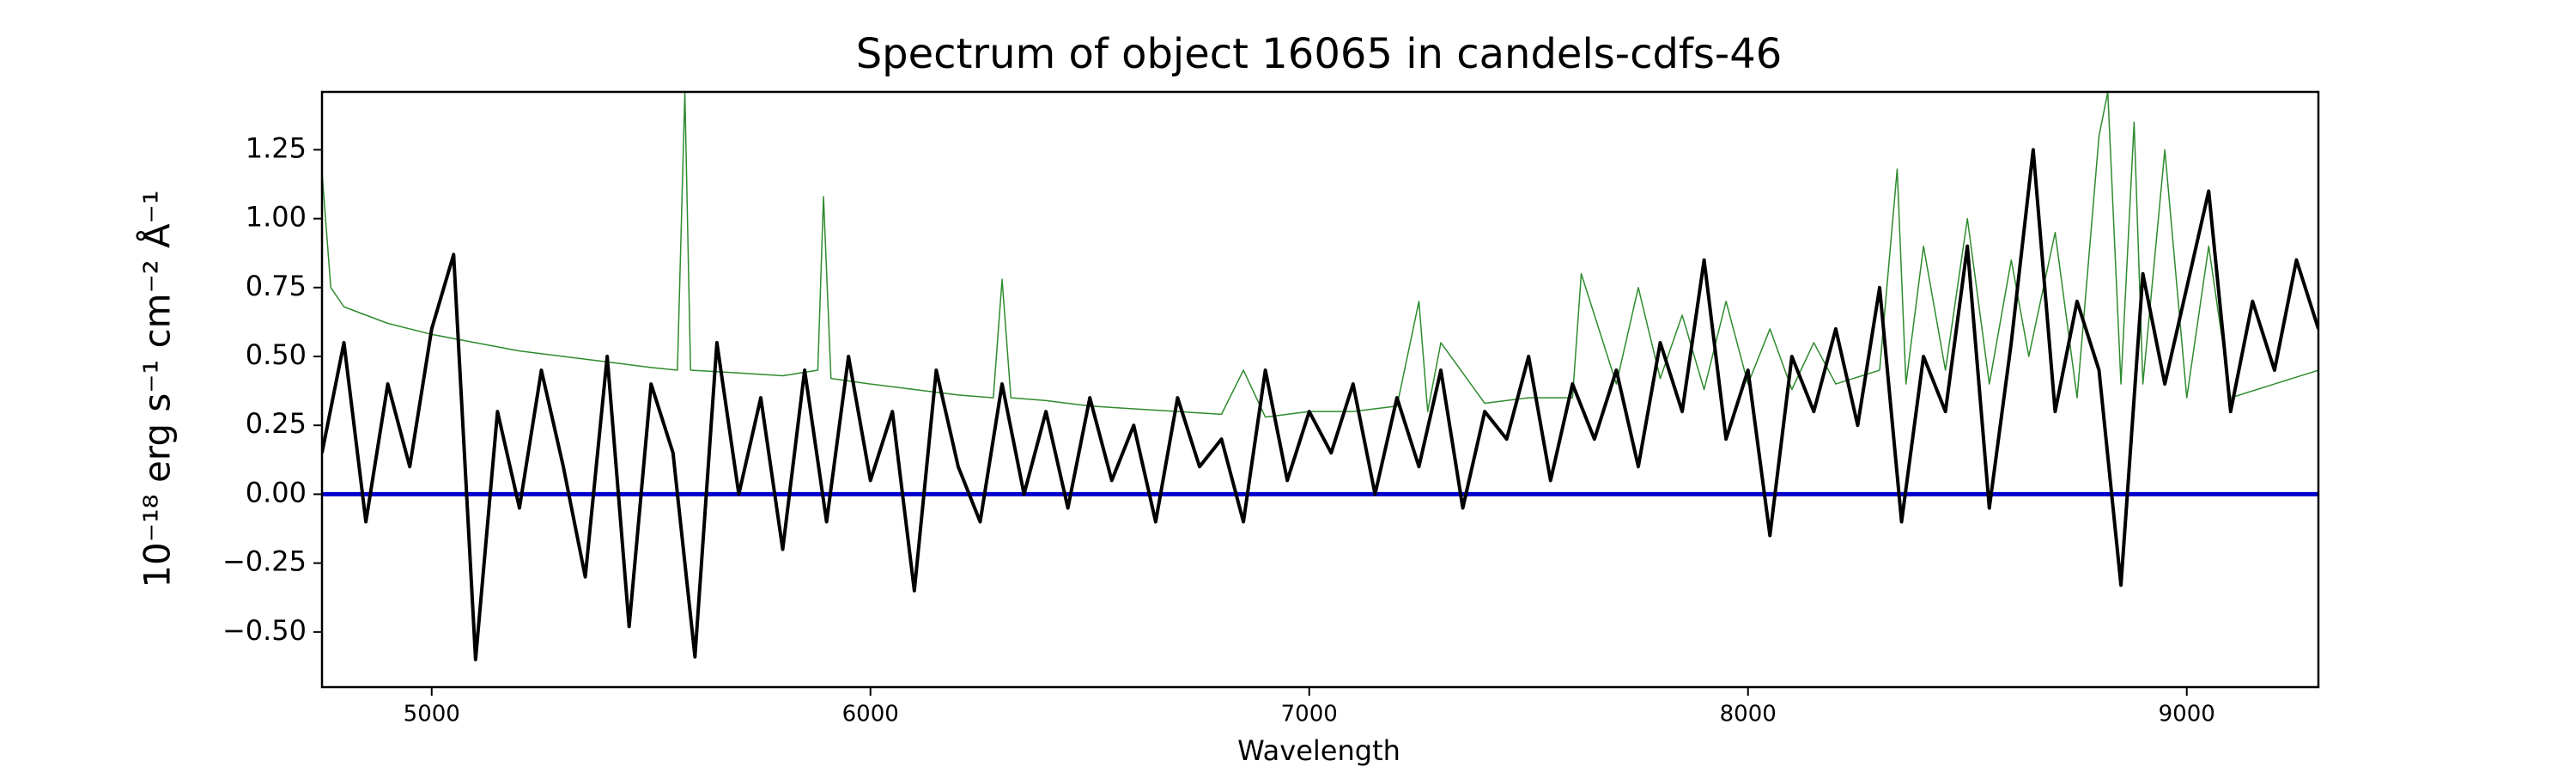  Describe the element at coordinates (276, 286) in the screenshot. I see `y-tick-label: 0.75` at that location.